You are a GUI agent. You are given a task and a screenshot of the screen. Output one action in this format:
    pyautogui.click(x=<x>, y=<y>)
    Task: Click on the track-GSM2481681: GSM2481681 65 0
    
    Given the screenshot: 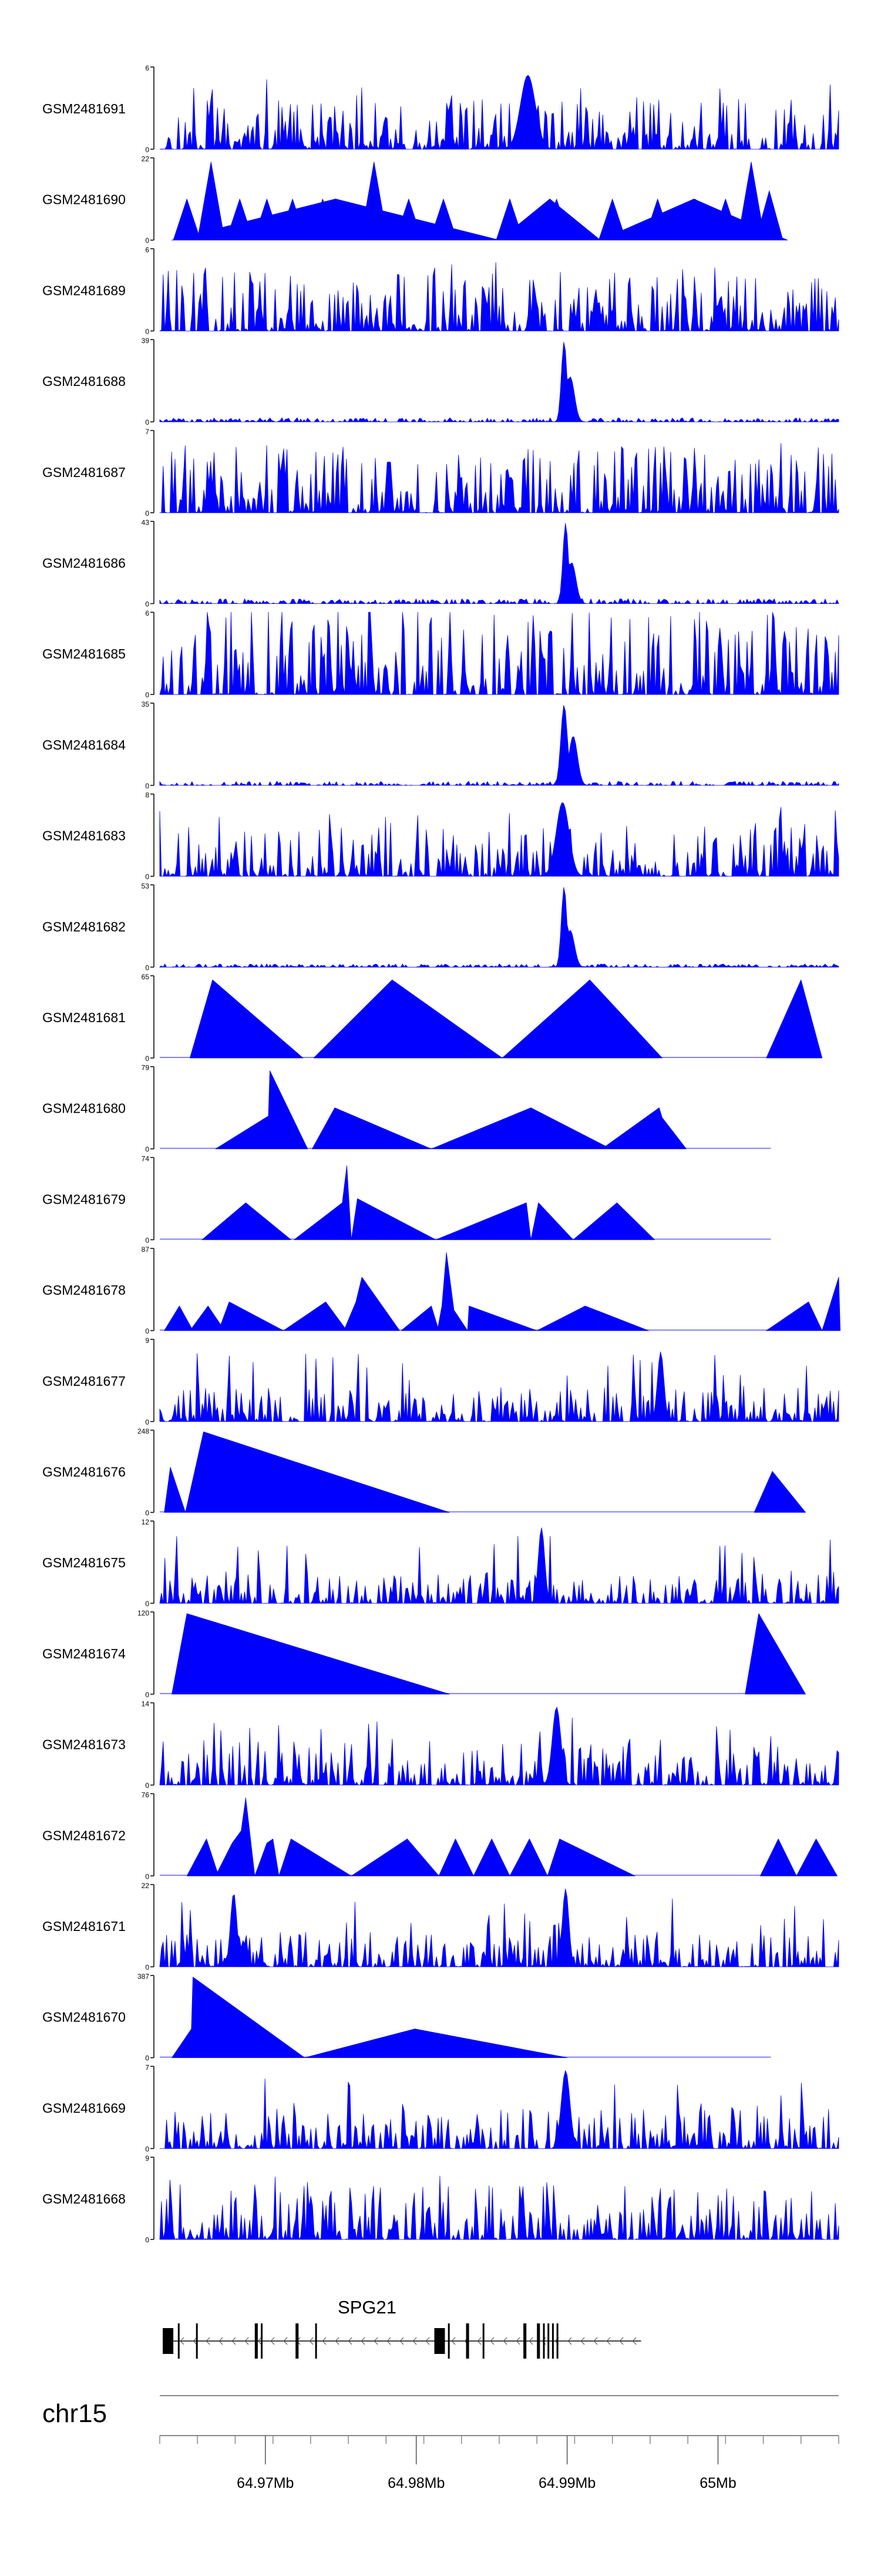 What is the action you would take?
    pyautogui.click(x=433, y=1018)
    